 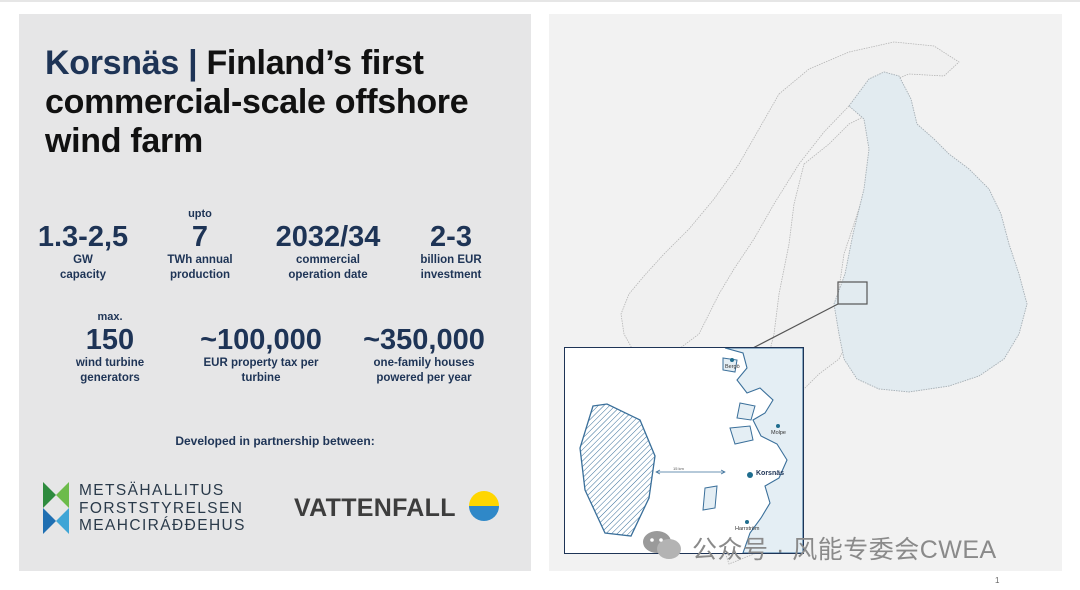 What do you see at coordinates (424, 363) in the screenshot?
I see `stat-label: one-family houses` at bounding box center [424, 363].